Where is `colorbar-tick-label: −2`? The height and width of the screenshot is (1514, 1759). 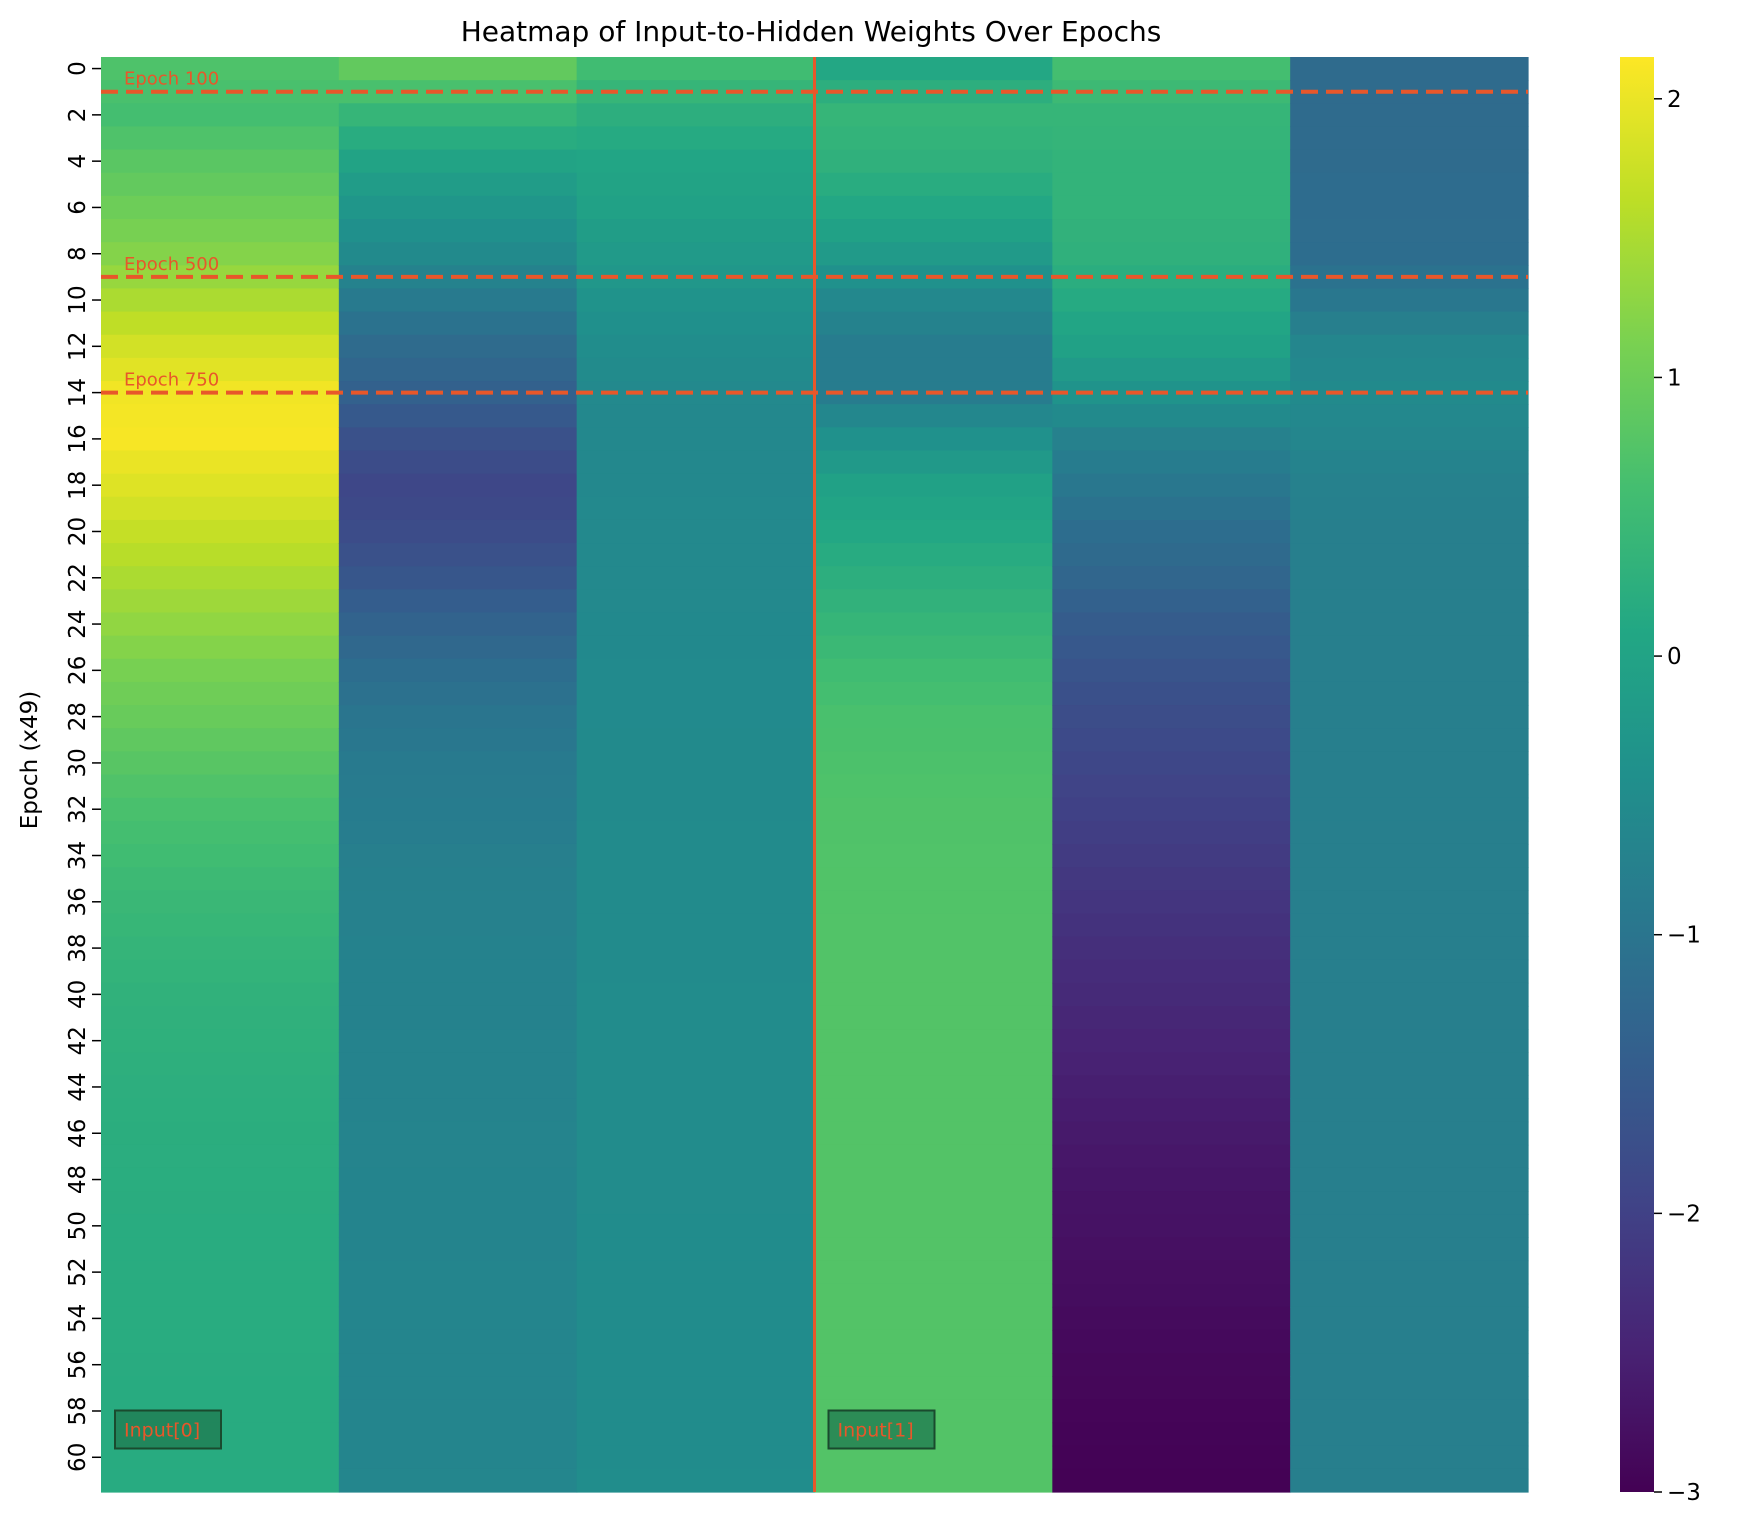
colorbar-tick-label: −2 is located at coordinates (1684, 1214).